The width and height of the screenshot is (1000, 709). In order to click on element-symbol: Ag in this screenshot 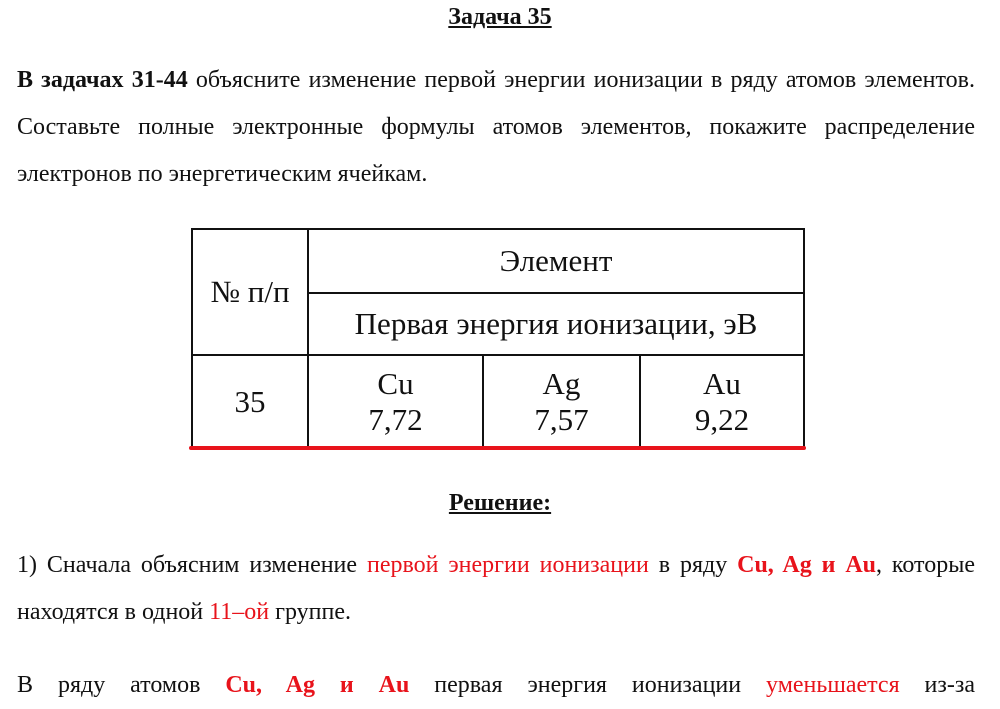, I will do `click(561, 383)`.